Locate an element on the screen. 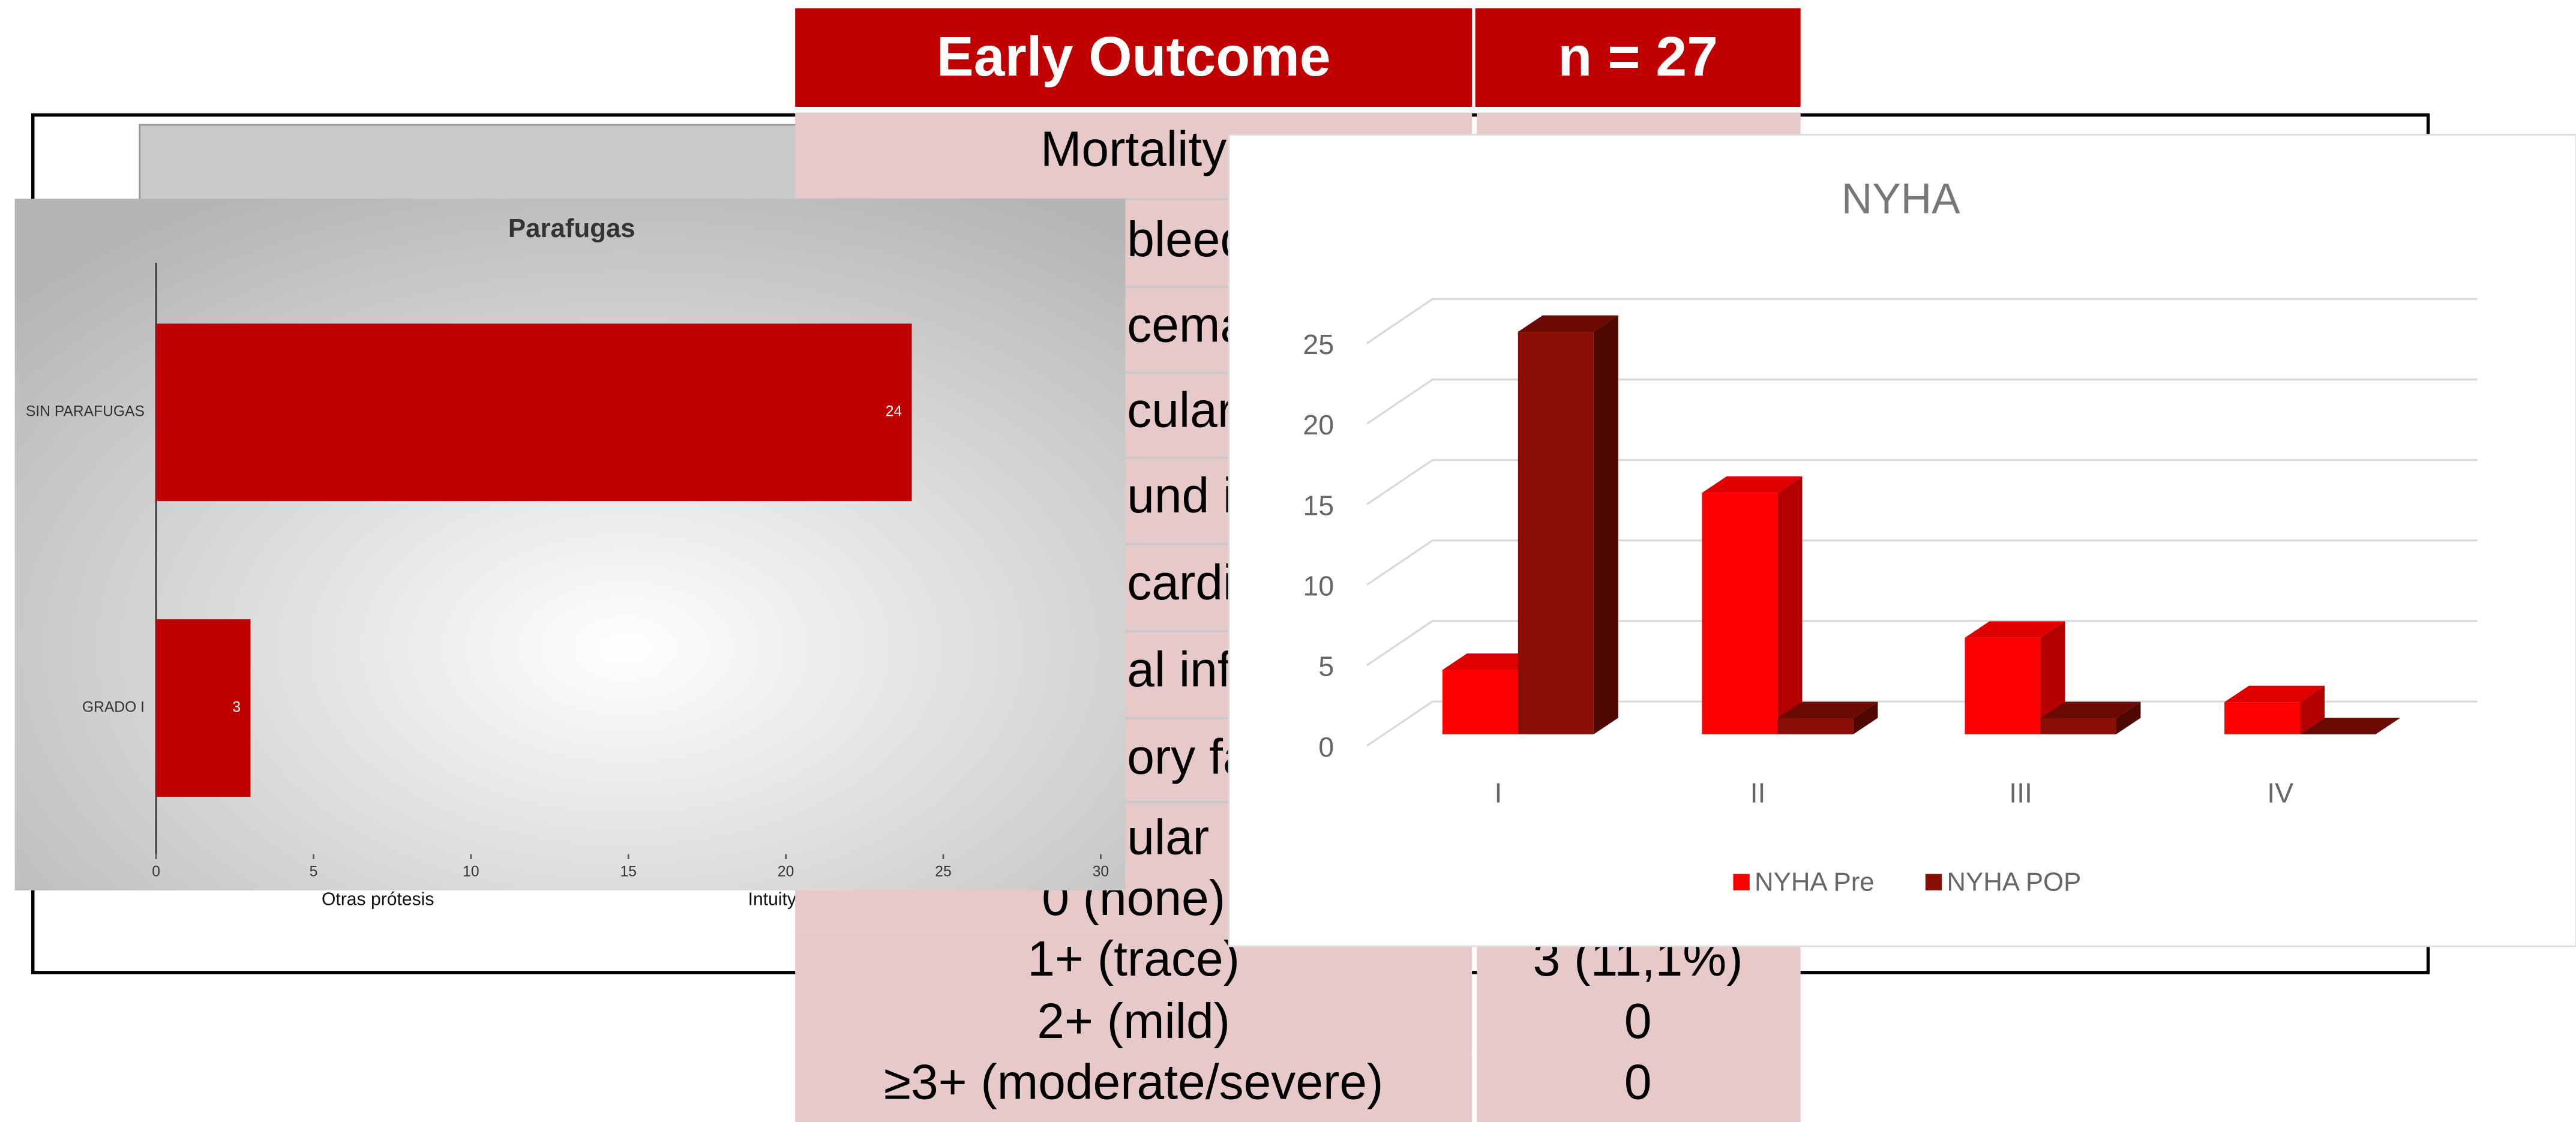 The height and width of the screenshot is (1122, 2576). y-tick-label: 0 is located at coordinates (1326, 747).